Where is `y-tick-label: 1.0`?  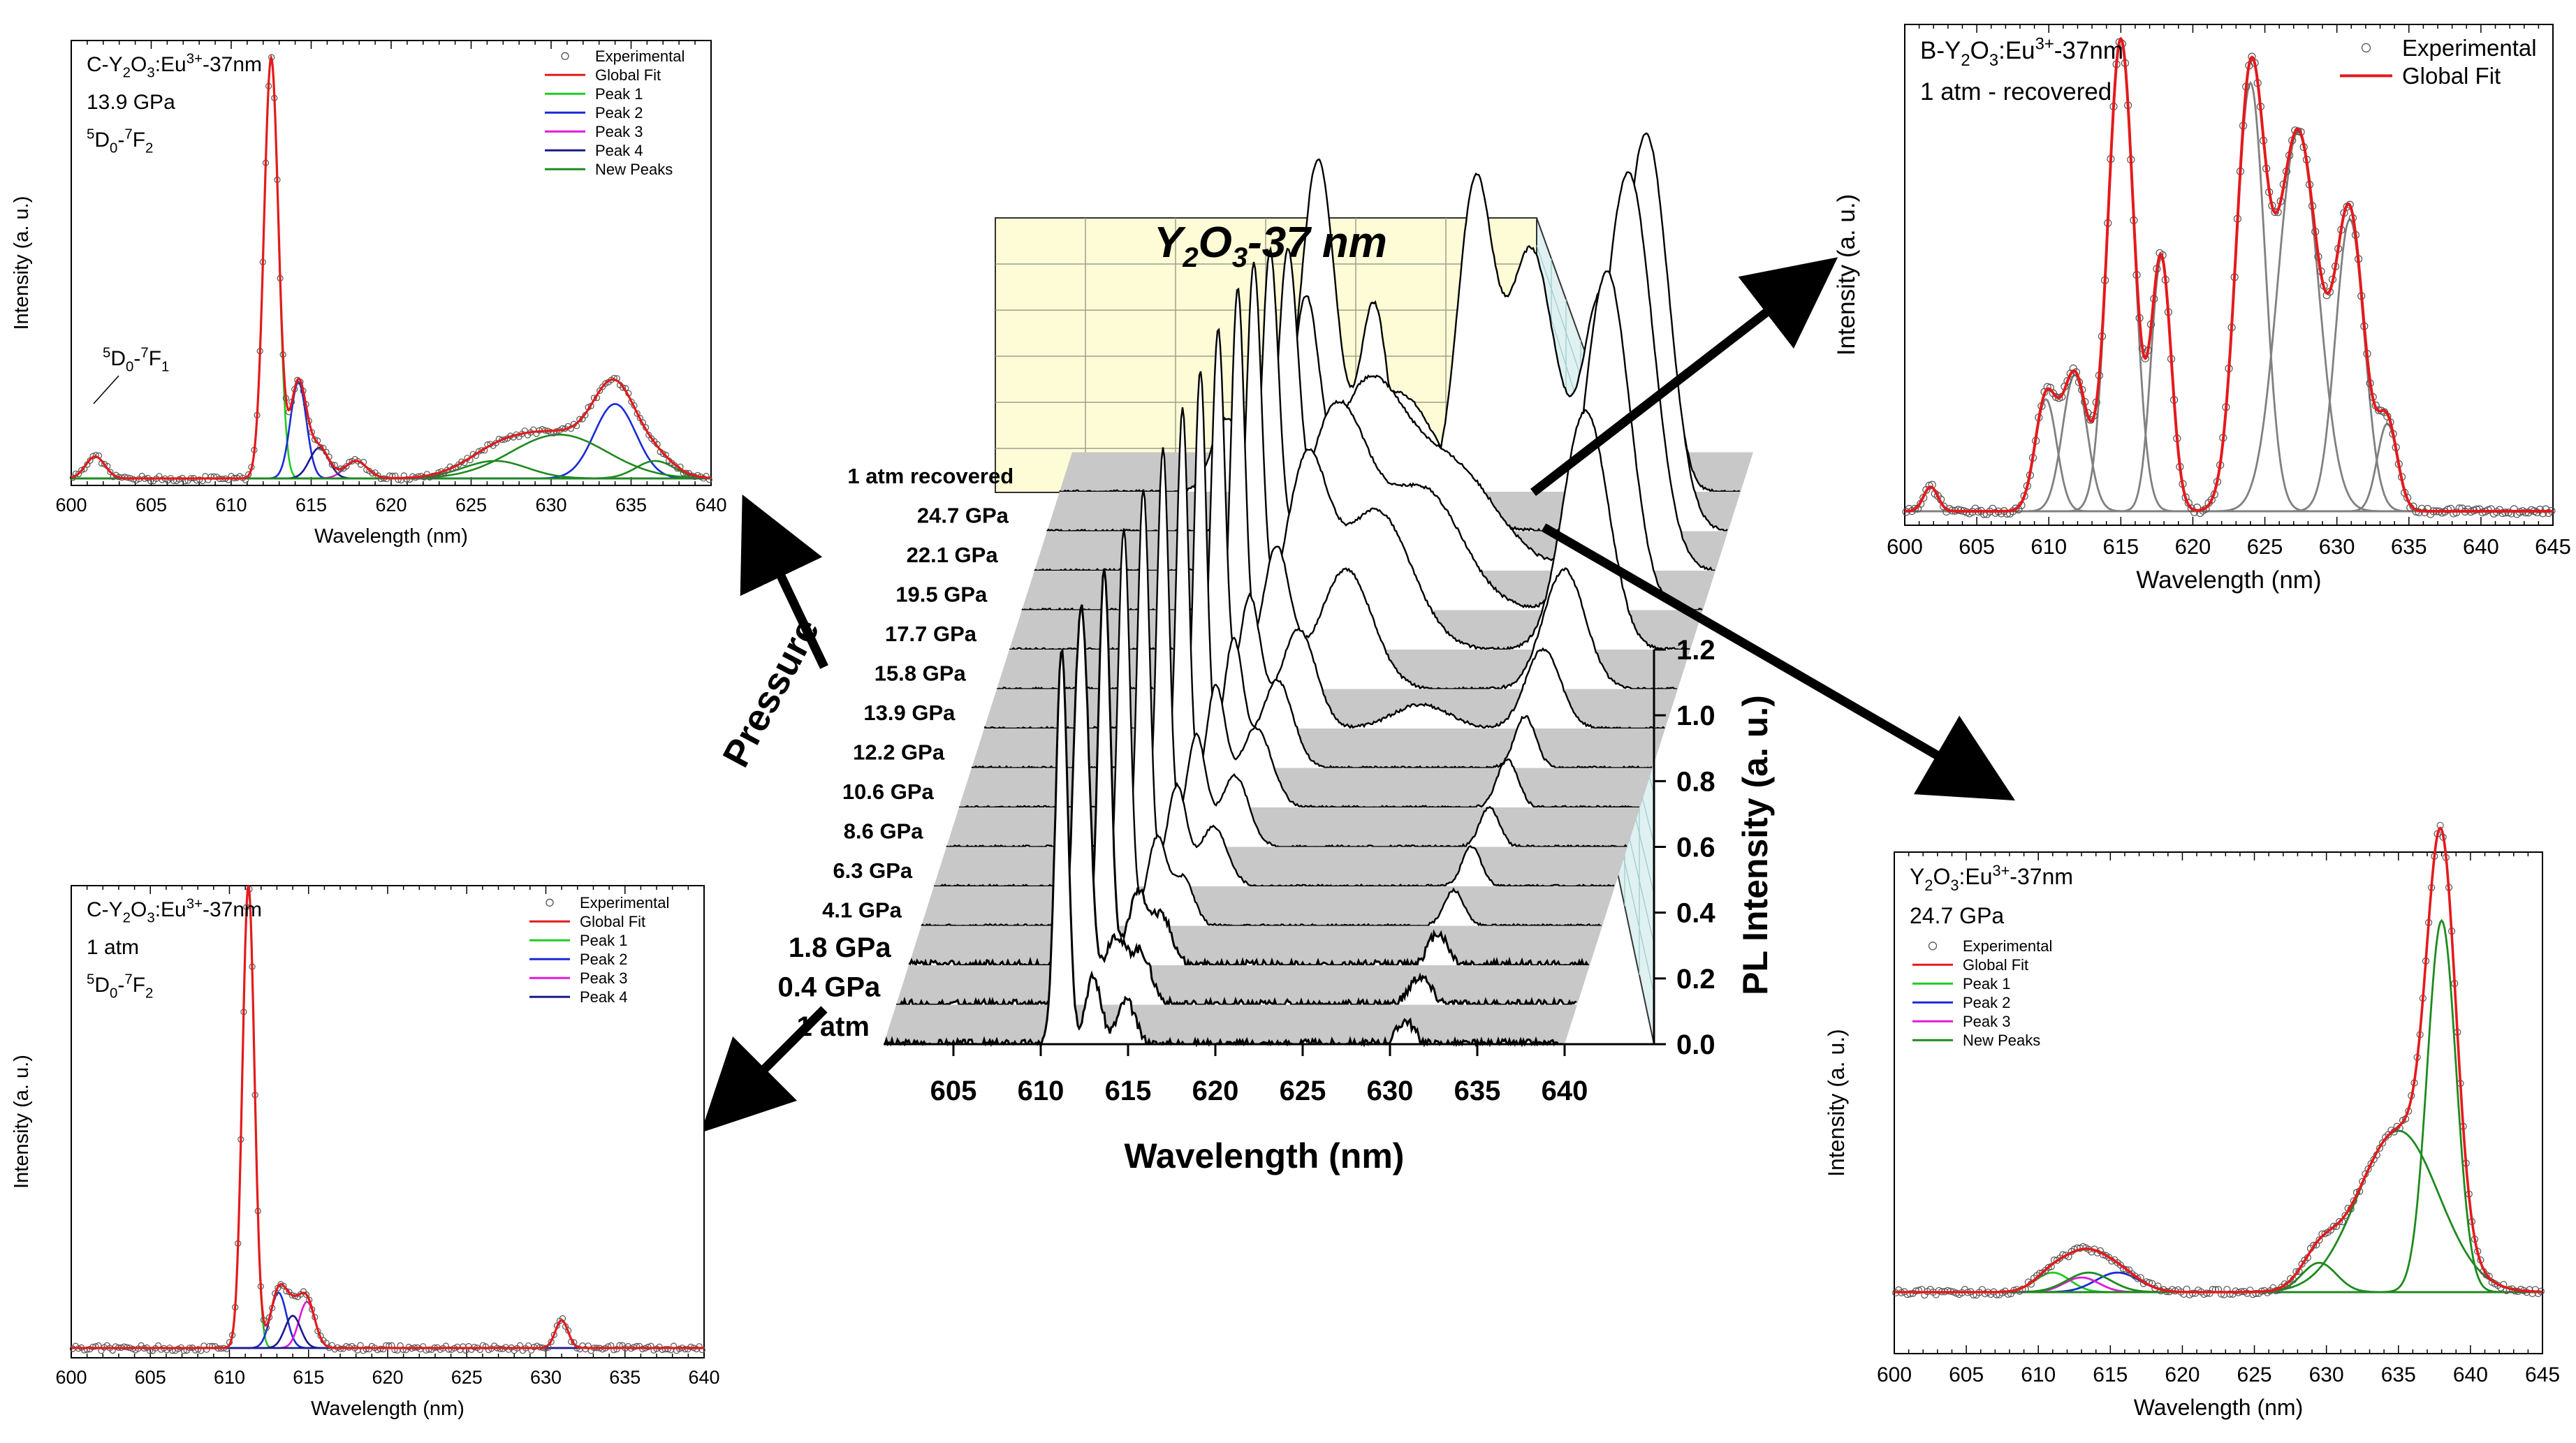 y-tick-label: 1.0 is located at coordinates (1695, 716).